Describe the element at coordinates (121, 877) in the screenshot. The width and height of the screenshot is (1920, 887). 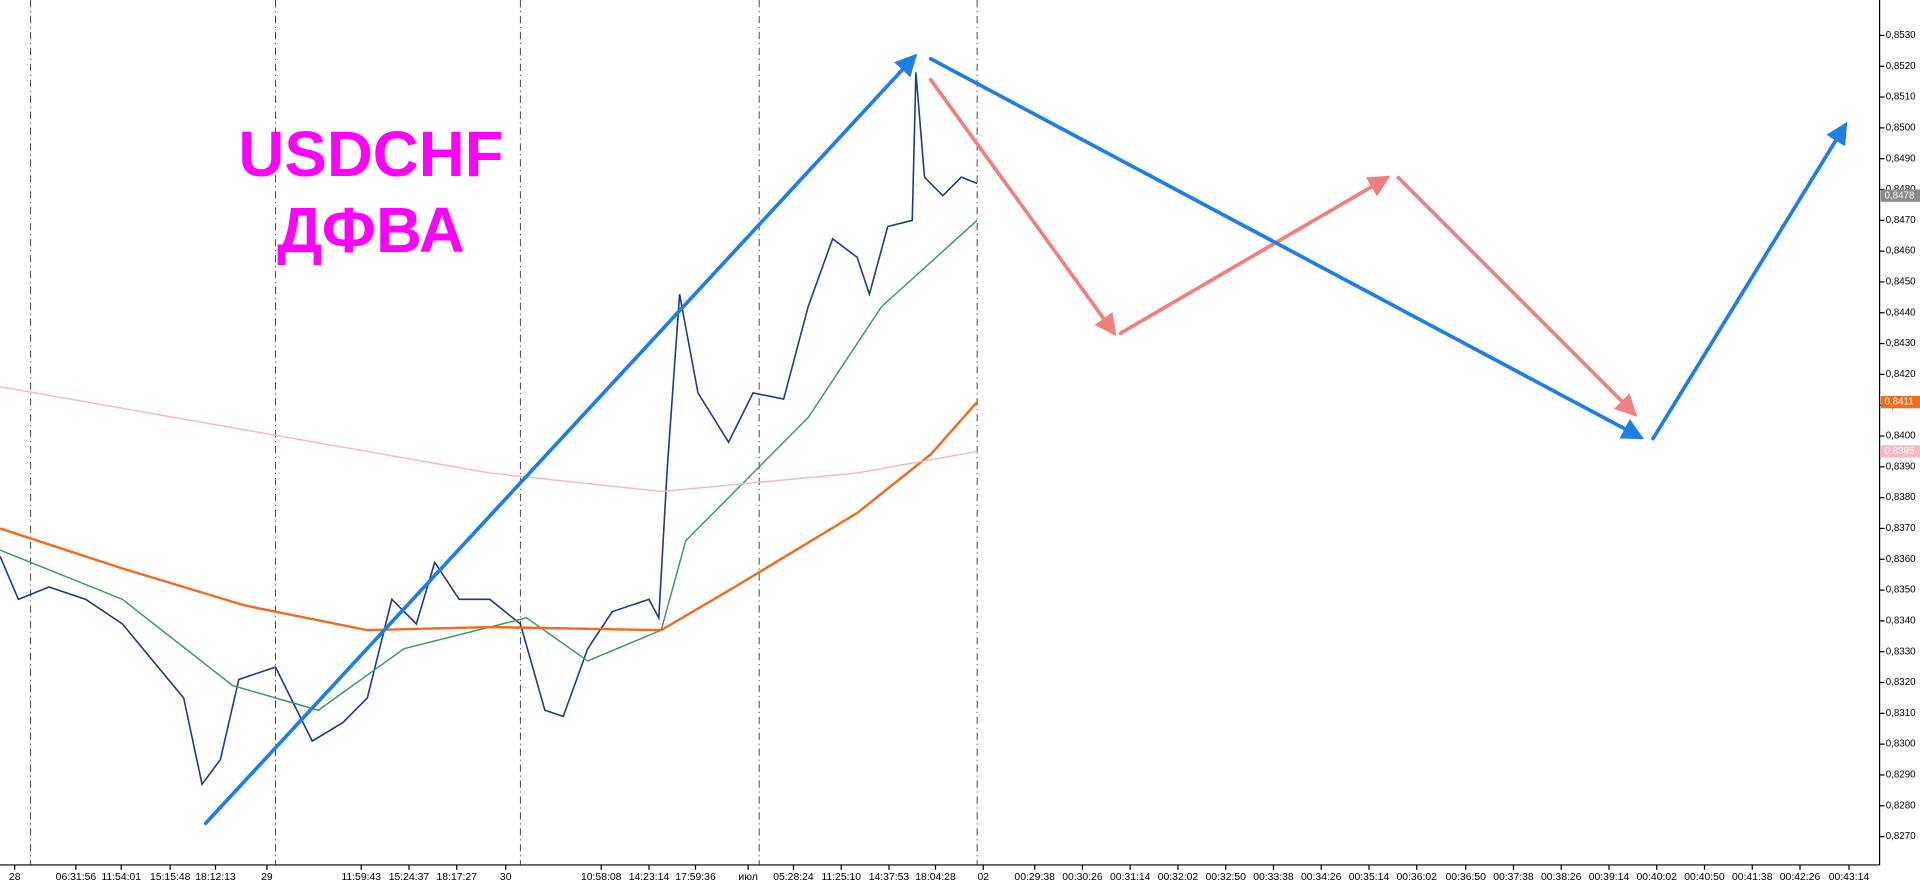
I see `x-tick-label: 11:54:01` at that location.